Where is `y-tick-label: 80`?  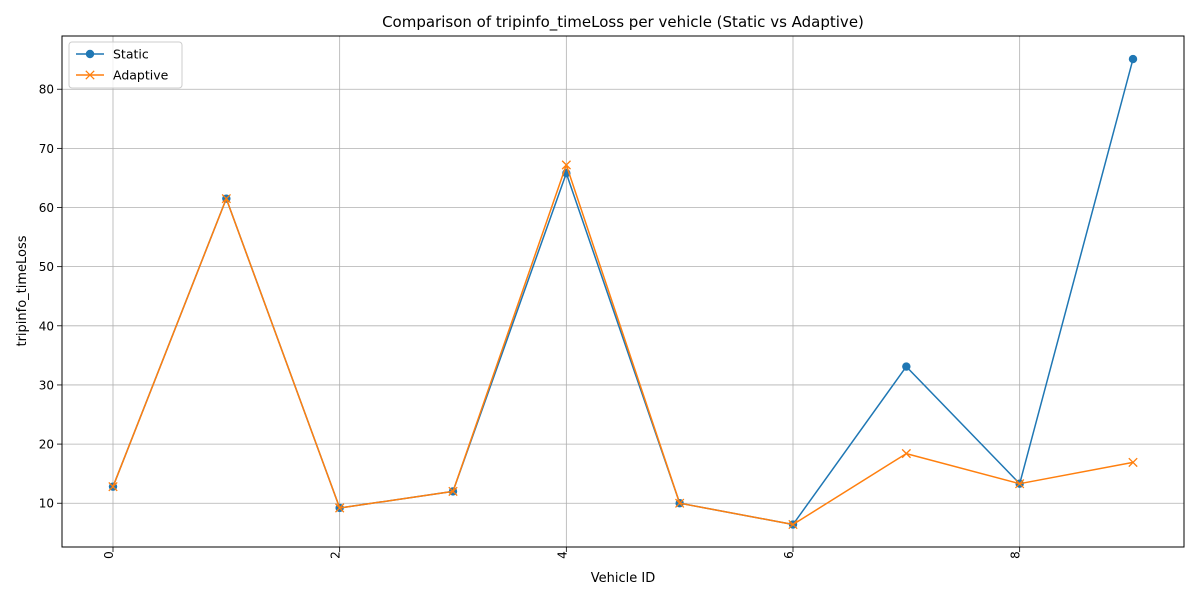 y-tick-label: 80 is located at coordinates (46, 90).